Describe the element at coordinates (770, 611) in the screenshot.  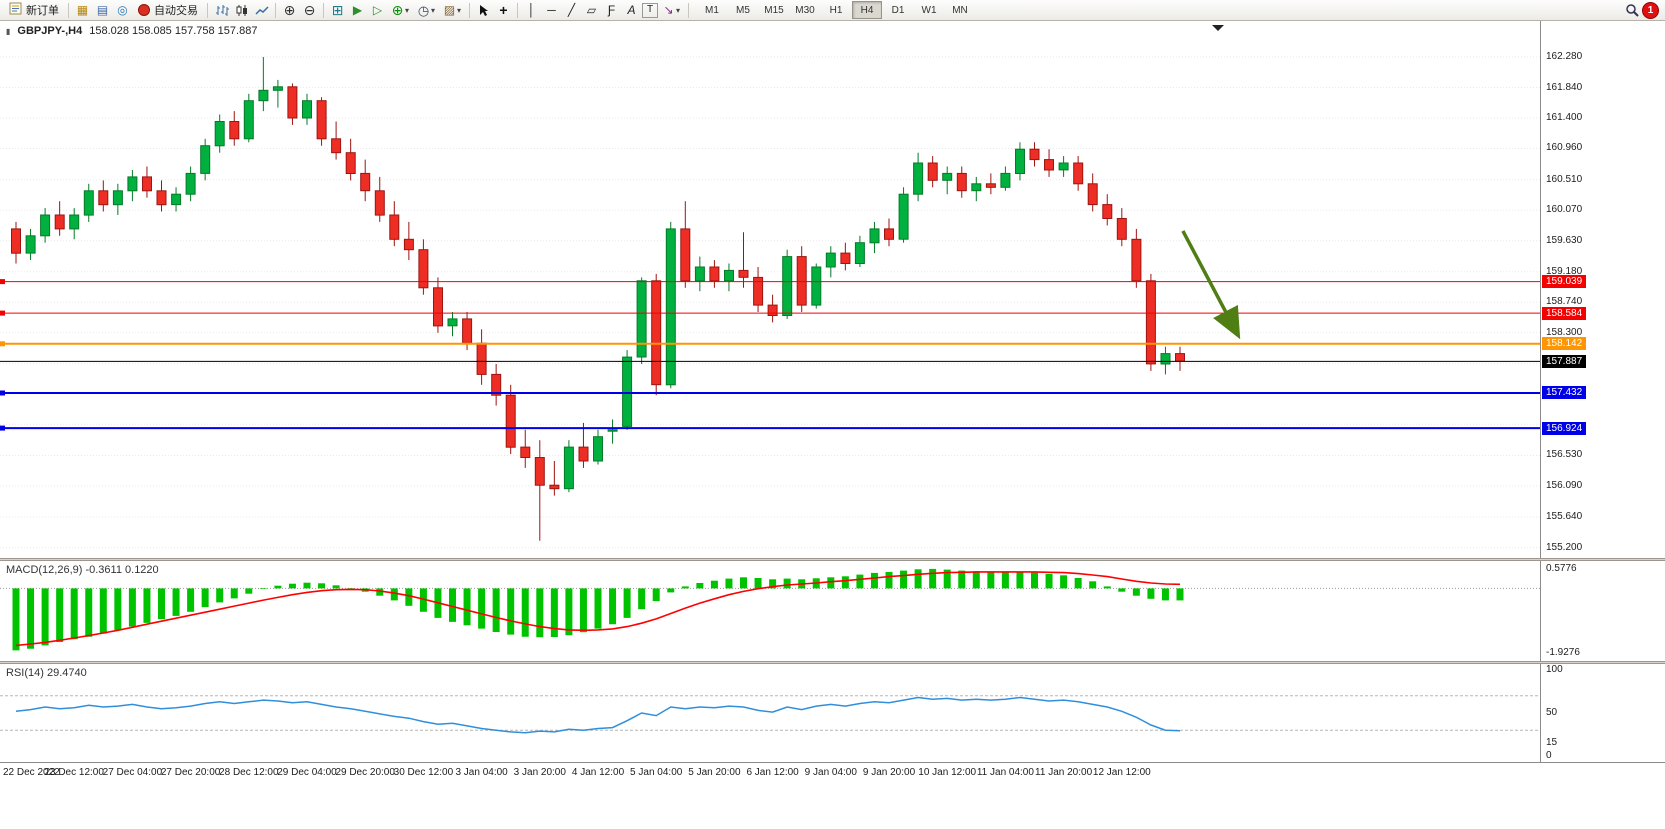
I see `macd-panel: MACD(12,26,9) -0.3611 0.1220` at that location.